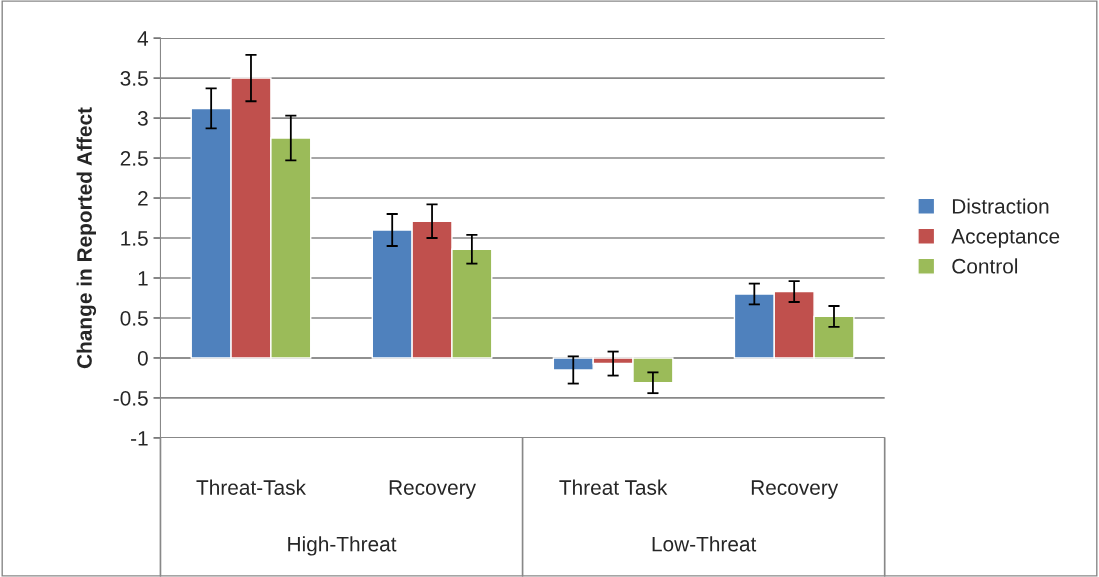  What do you see at coordinates (251, 487) in the screenshot?
I see `x-tick-label: Threat-Task` at bounding box center [251, 487].